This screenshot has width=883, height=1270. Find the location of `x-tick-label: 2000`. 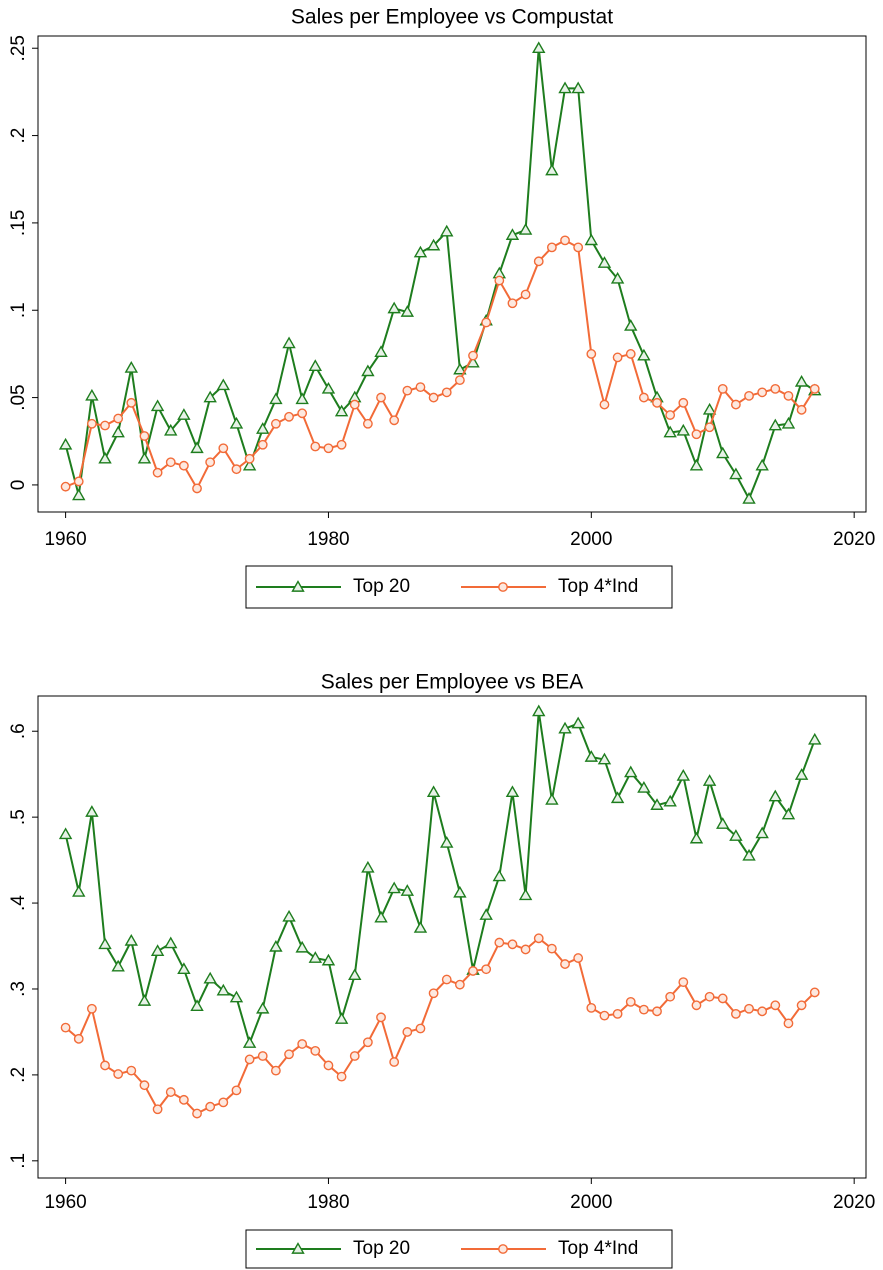

x-tick-label: 2000 is located at coordinates (591, 1202).